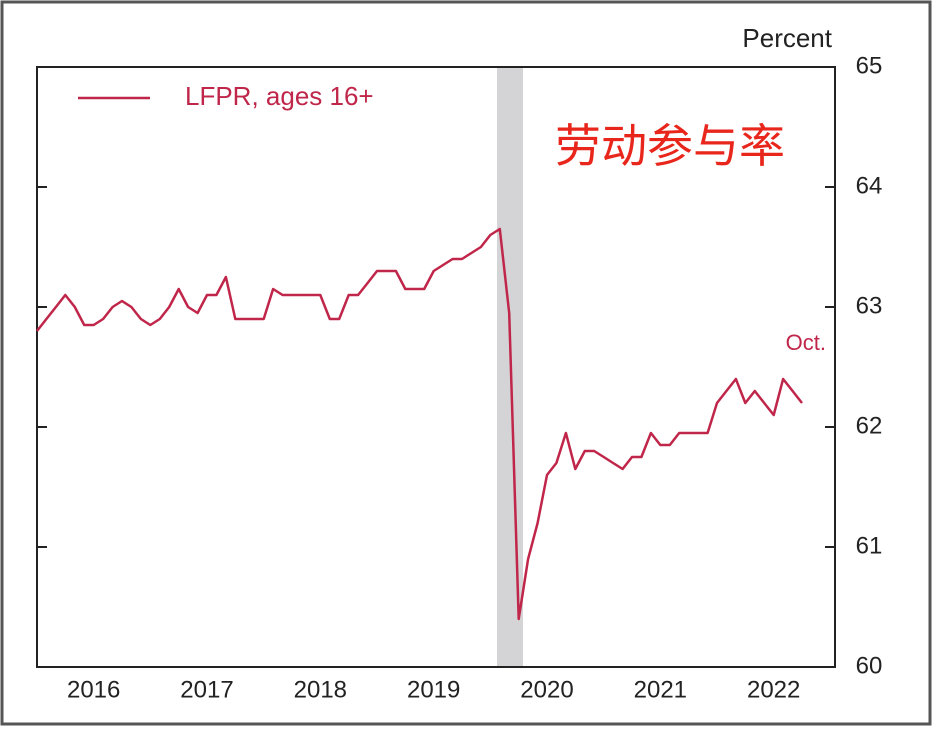 This screenshot has height=733, width=934. What do you see at coordinates (869, 65) in the screenshot?
I see `y-tick-label: 65` at bounding box center [869, 65].